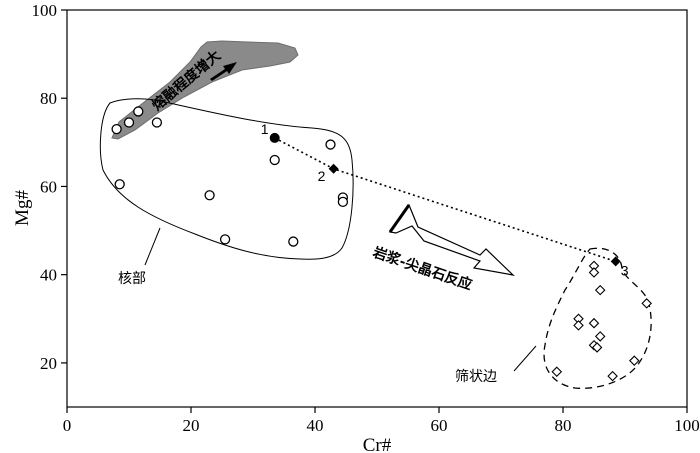 This screenshot has height=453, width=700. Describe the element at coordinates (451, 239) in the screenshot. I see `reaction-arrow` at that location.